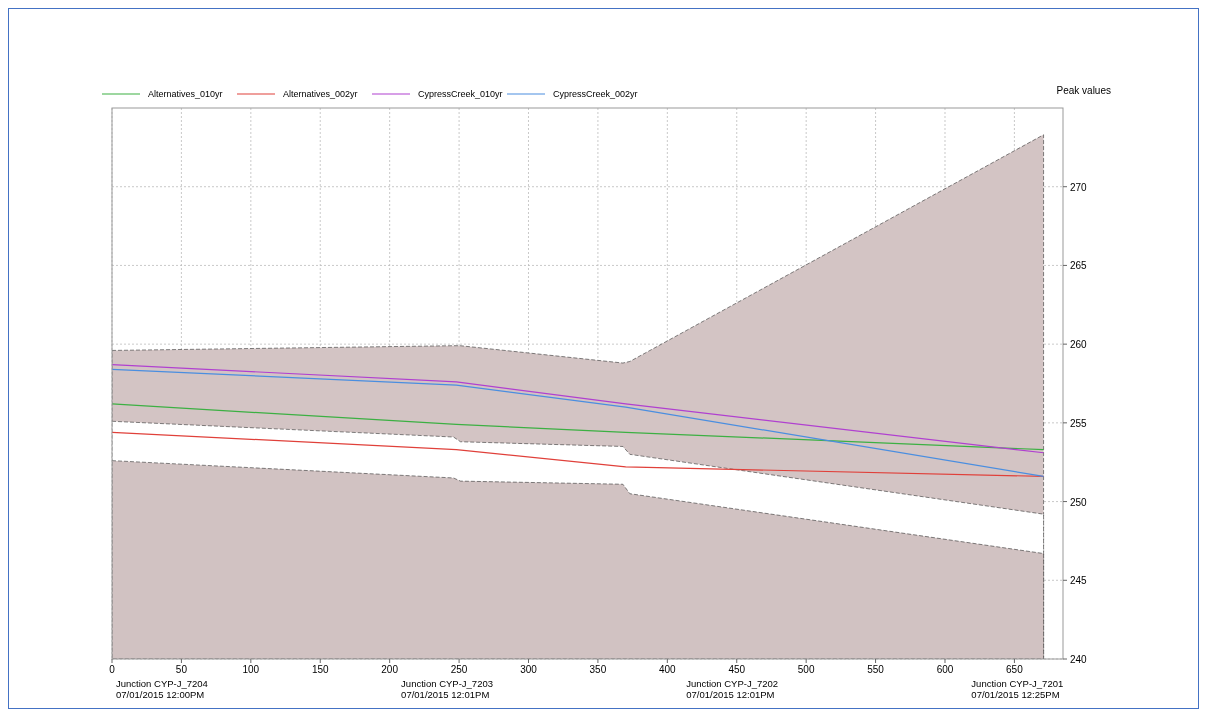 This screenshot has width=1207, height=717. Describe the element at coordinates (806, 669) in the screenshot. I see `x-tick-label: 500` at that location.